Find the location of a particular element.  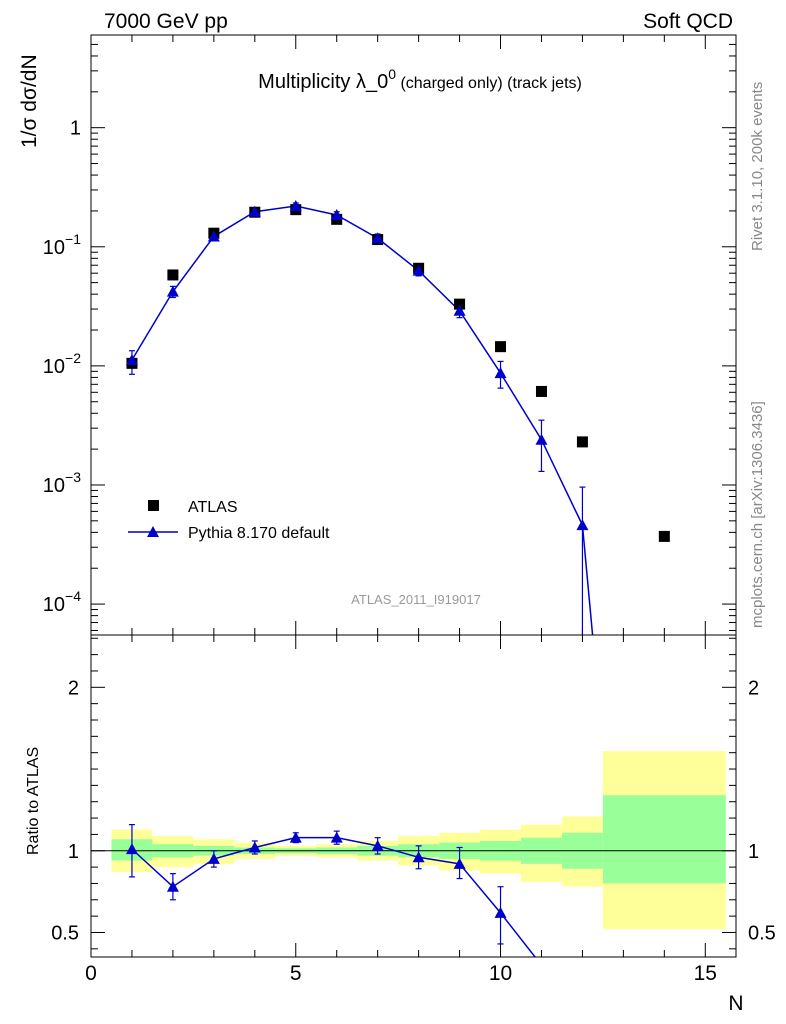

ratio-data is located at coordinates (331, 890).